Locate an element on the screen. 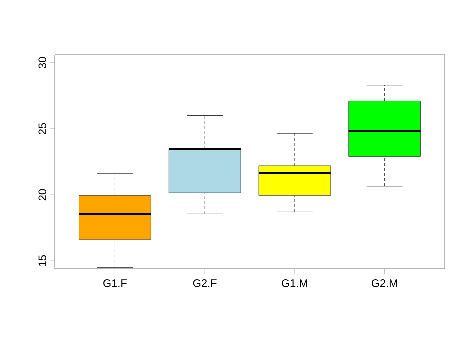 The height and width of the screenshot is (338, 474). y-tick-label: 25 is located at coordinates (42, 129).